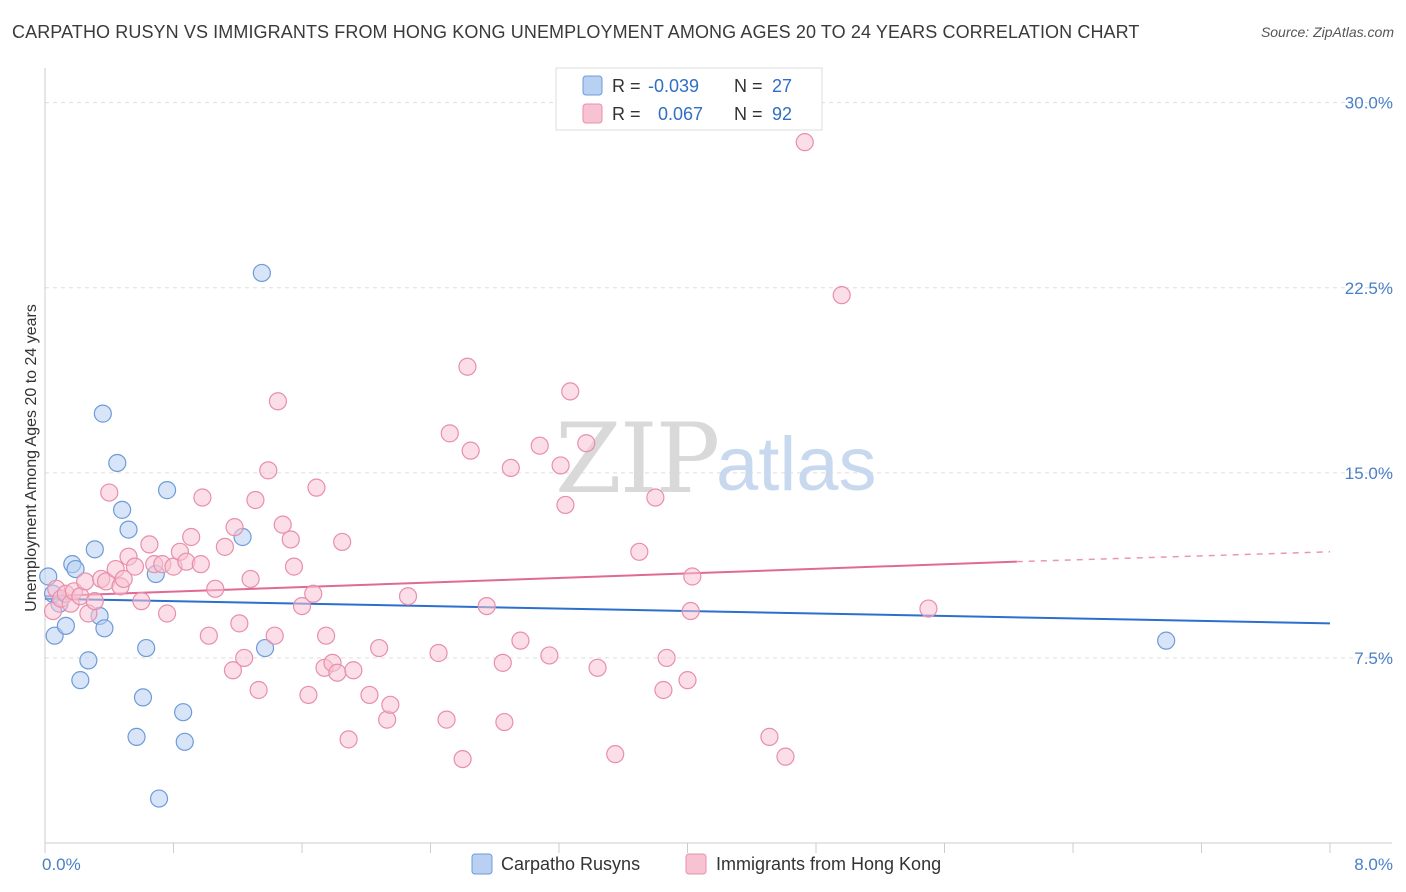  I want to click on legend-n-label-blue: N =, so click(748, 86).